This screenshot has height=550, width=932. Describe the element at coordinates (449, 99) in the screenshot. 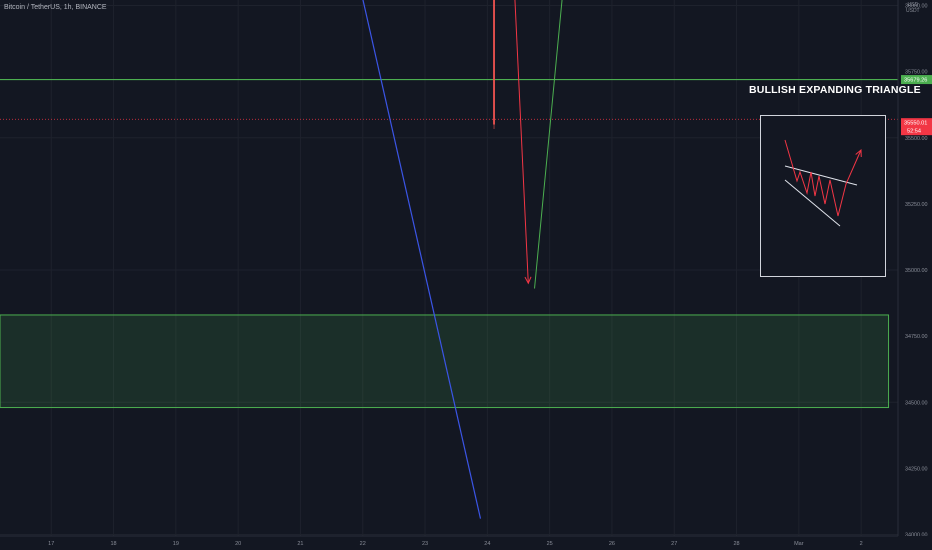

I see `horizontal-levels` at that location.